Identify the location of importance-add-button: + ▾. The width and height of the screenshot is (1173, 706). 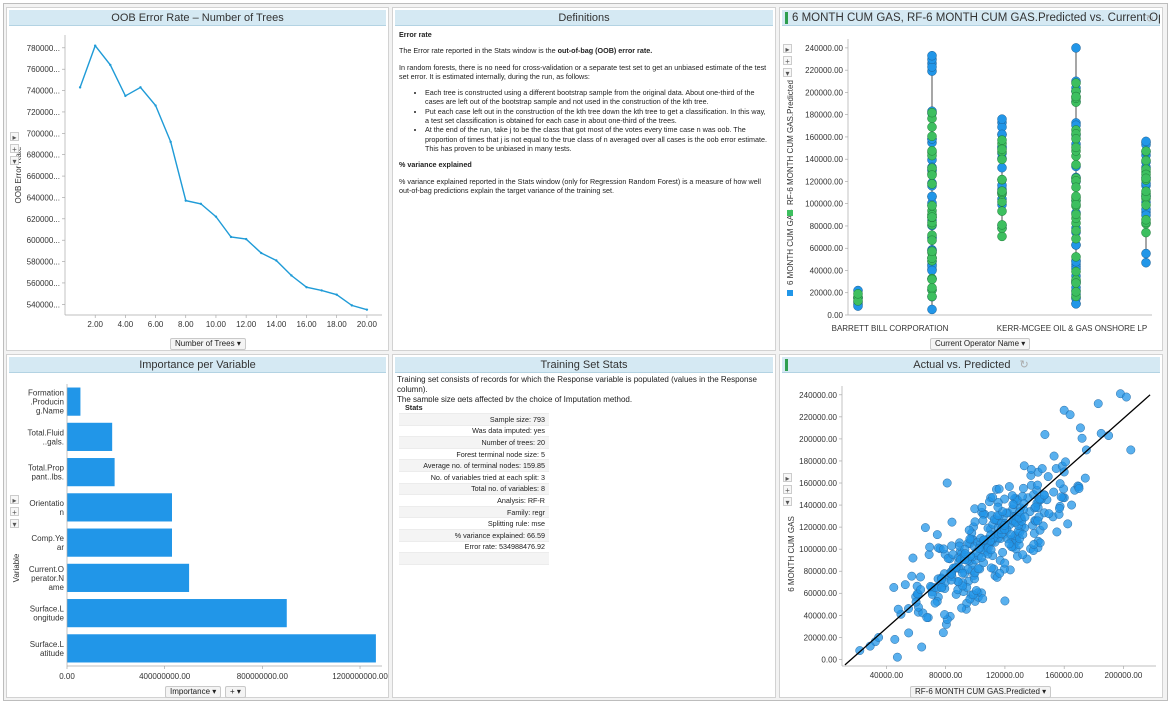
(235, 692).